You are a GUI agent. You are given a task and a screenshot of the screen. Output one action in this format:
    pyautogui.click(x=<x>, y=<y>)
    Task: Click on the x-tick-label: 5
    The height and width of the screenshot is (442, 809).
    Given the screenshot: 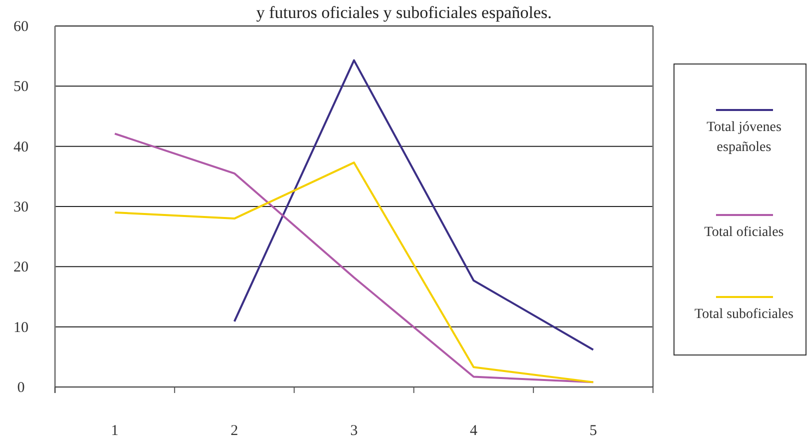 What is the action you would take?
    pyautogui.click(x=593, y=431)
    